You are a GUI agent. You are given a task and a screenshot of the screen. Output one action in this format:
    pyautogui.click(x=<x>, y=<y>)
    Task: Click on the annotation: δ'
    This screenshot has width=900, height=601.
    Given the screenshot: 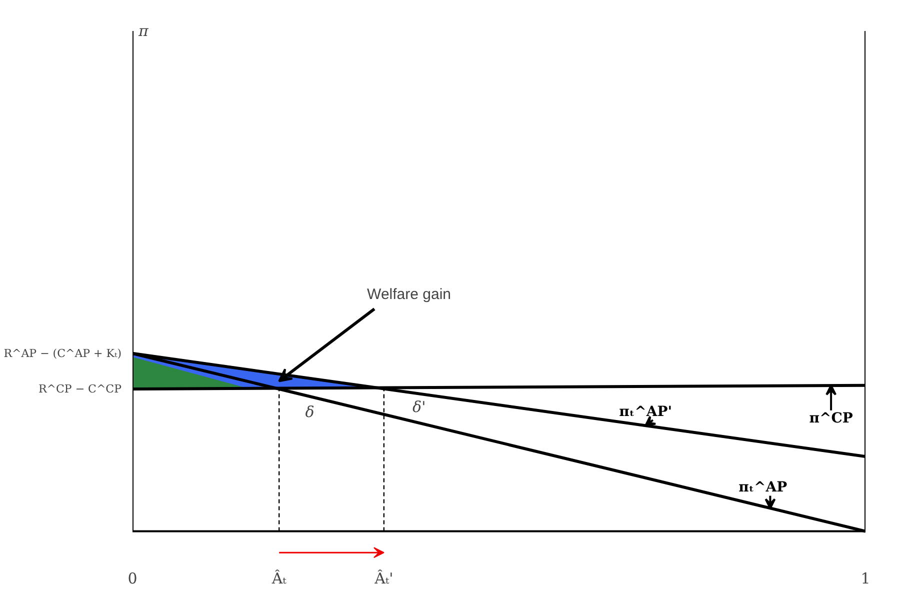 What is the action you would take?
    pyautogui.click(x=419, y=407)
    